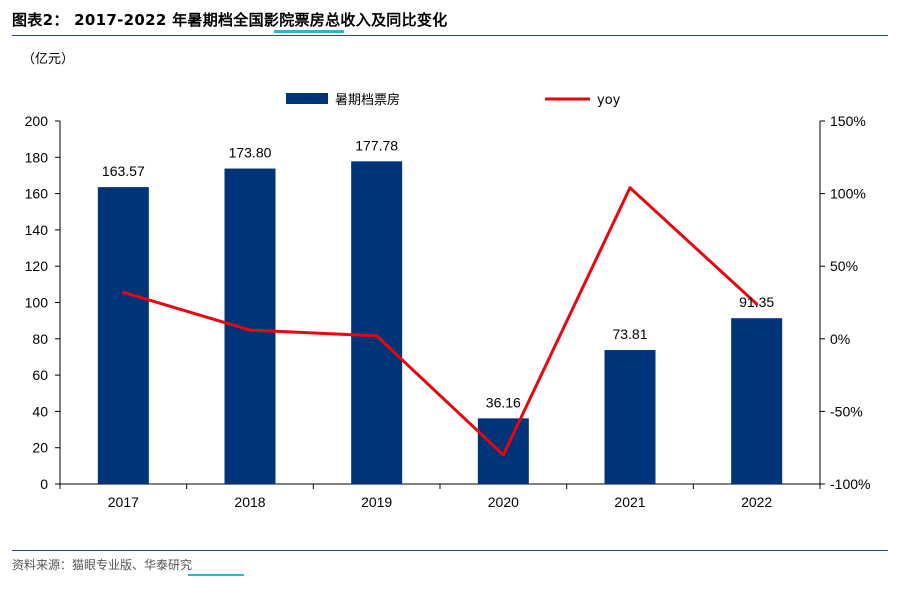  I want to click on bar-value-label: 36.16, so click(503, 402).